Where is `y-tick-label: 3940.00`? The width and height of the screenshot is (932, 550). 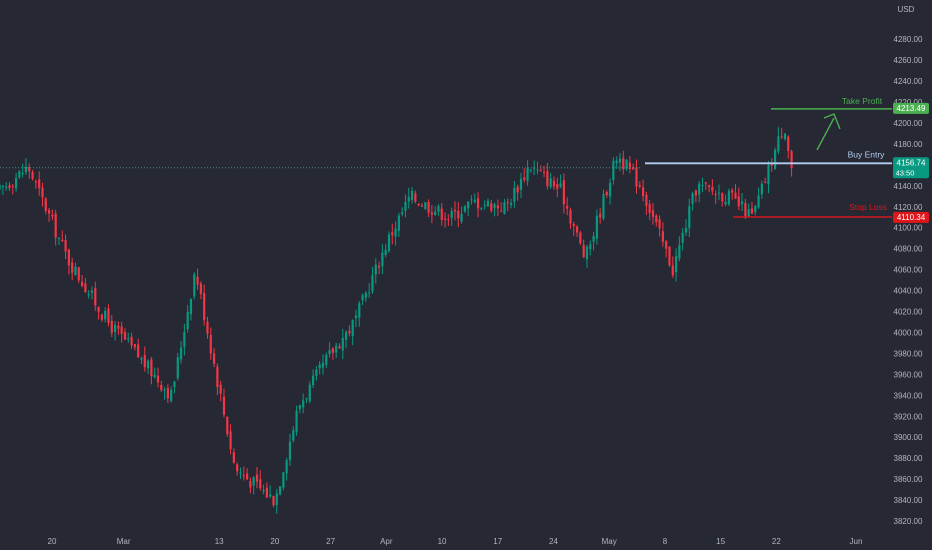
y-tick-label: 3940.00 is located at coordinates (908, 395).